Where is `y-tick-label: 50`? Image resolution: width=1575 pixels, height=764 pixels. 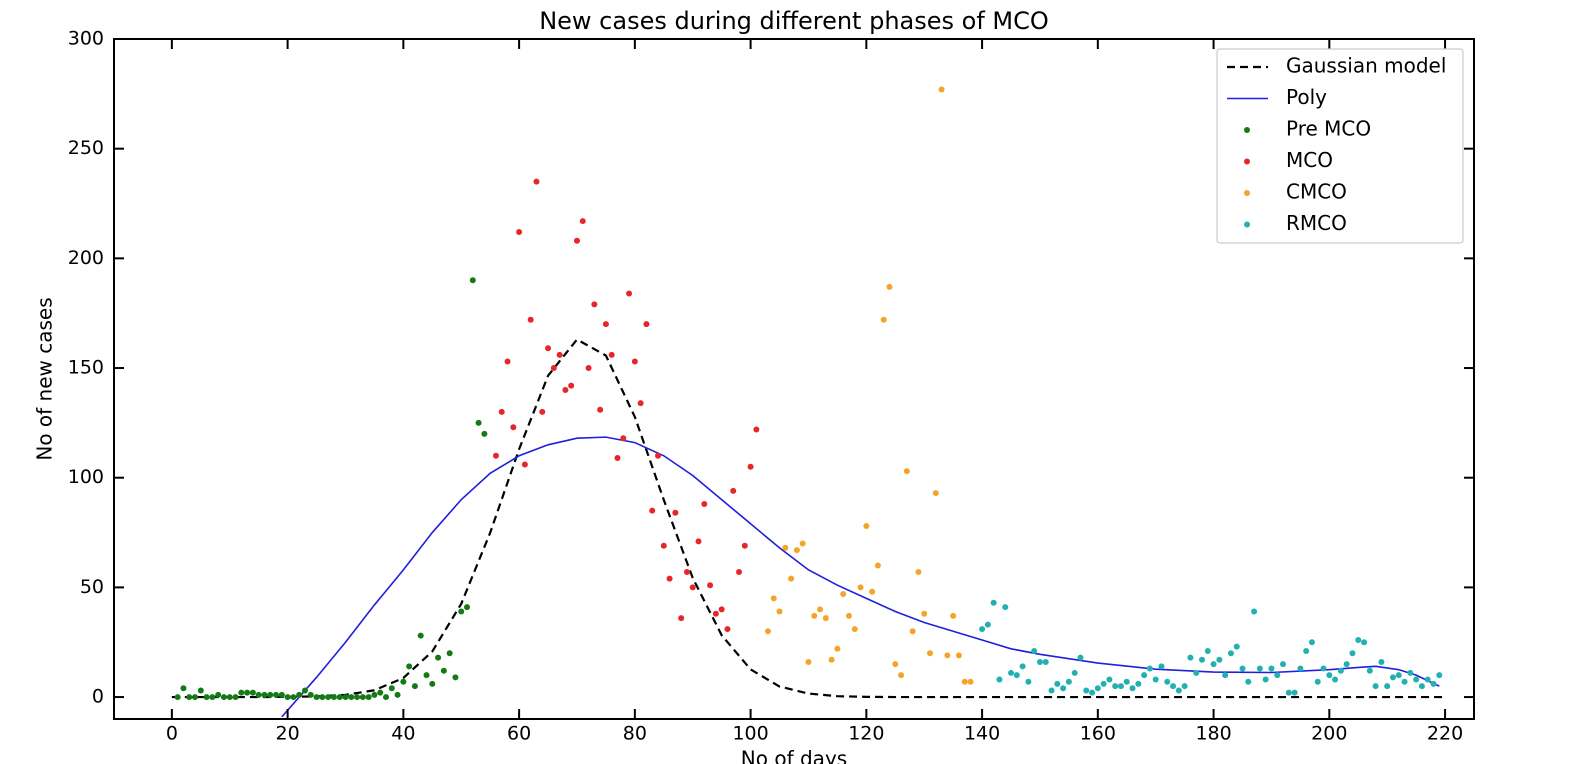 y-tick-label: 50 is located at coordinates (92, 587).